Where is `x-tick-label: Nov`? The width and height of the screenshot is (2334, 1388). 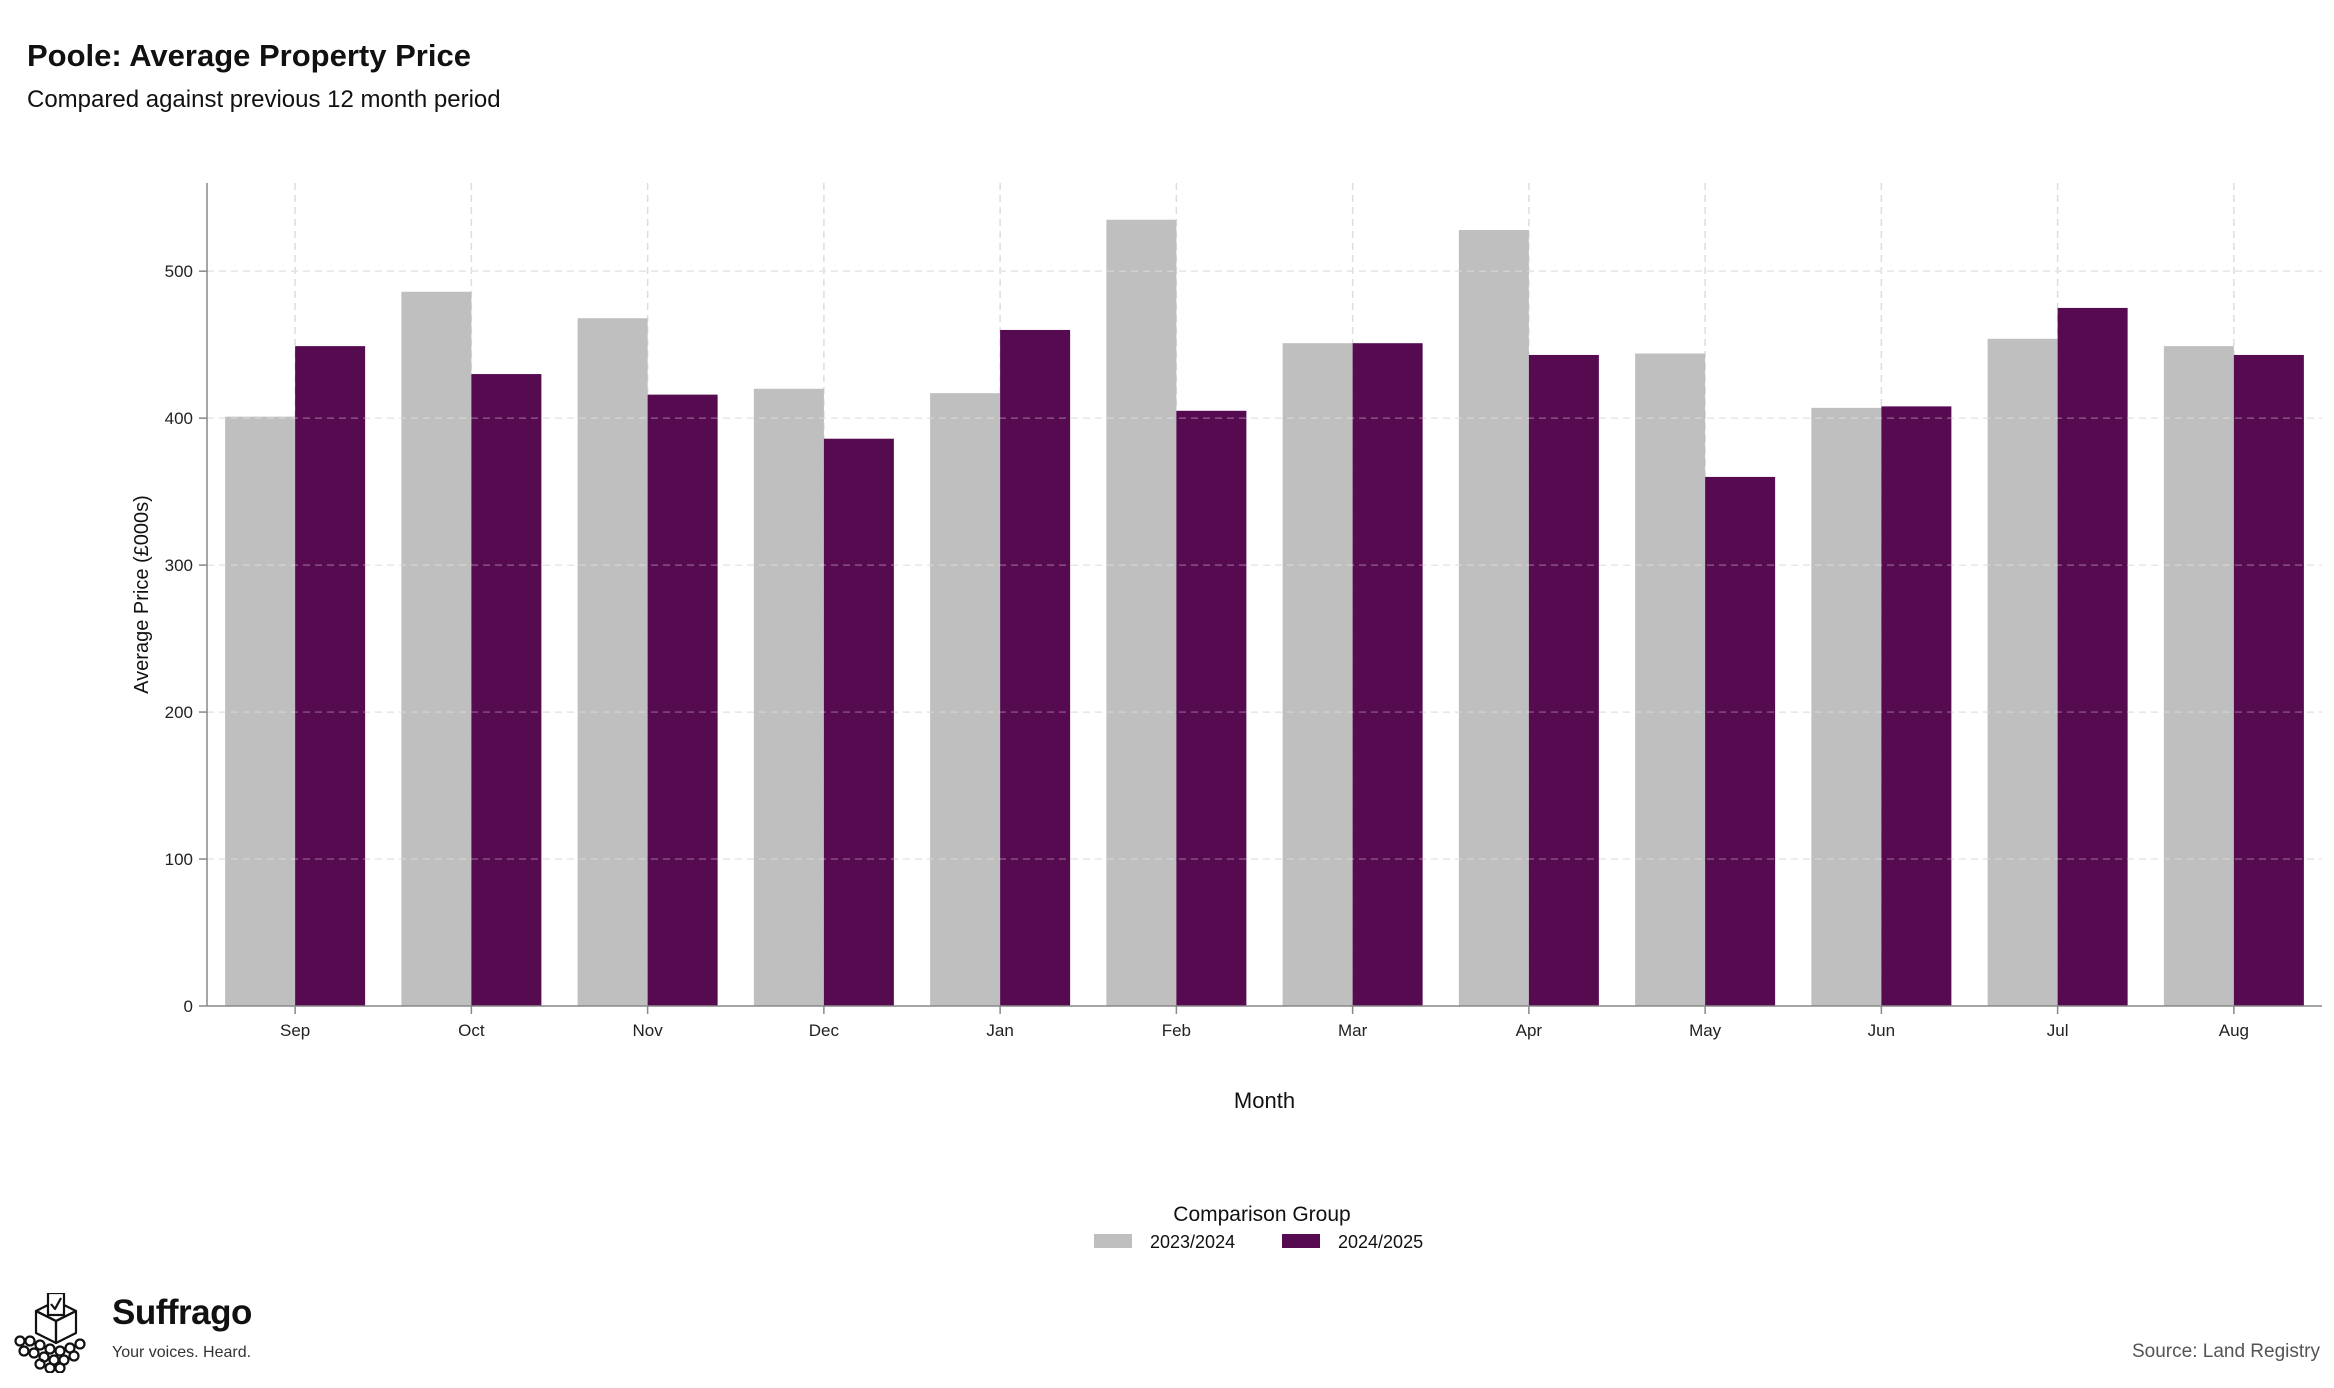
x-tick-label: Nov is located at coordinates (648, 1030).